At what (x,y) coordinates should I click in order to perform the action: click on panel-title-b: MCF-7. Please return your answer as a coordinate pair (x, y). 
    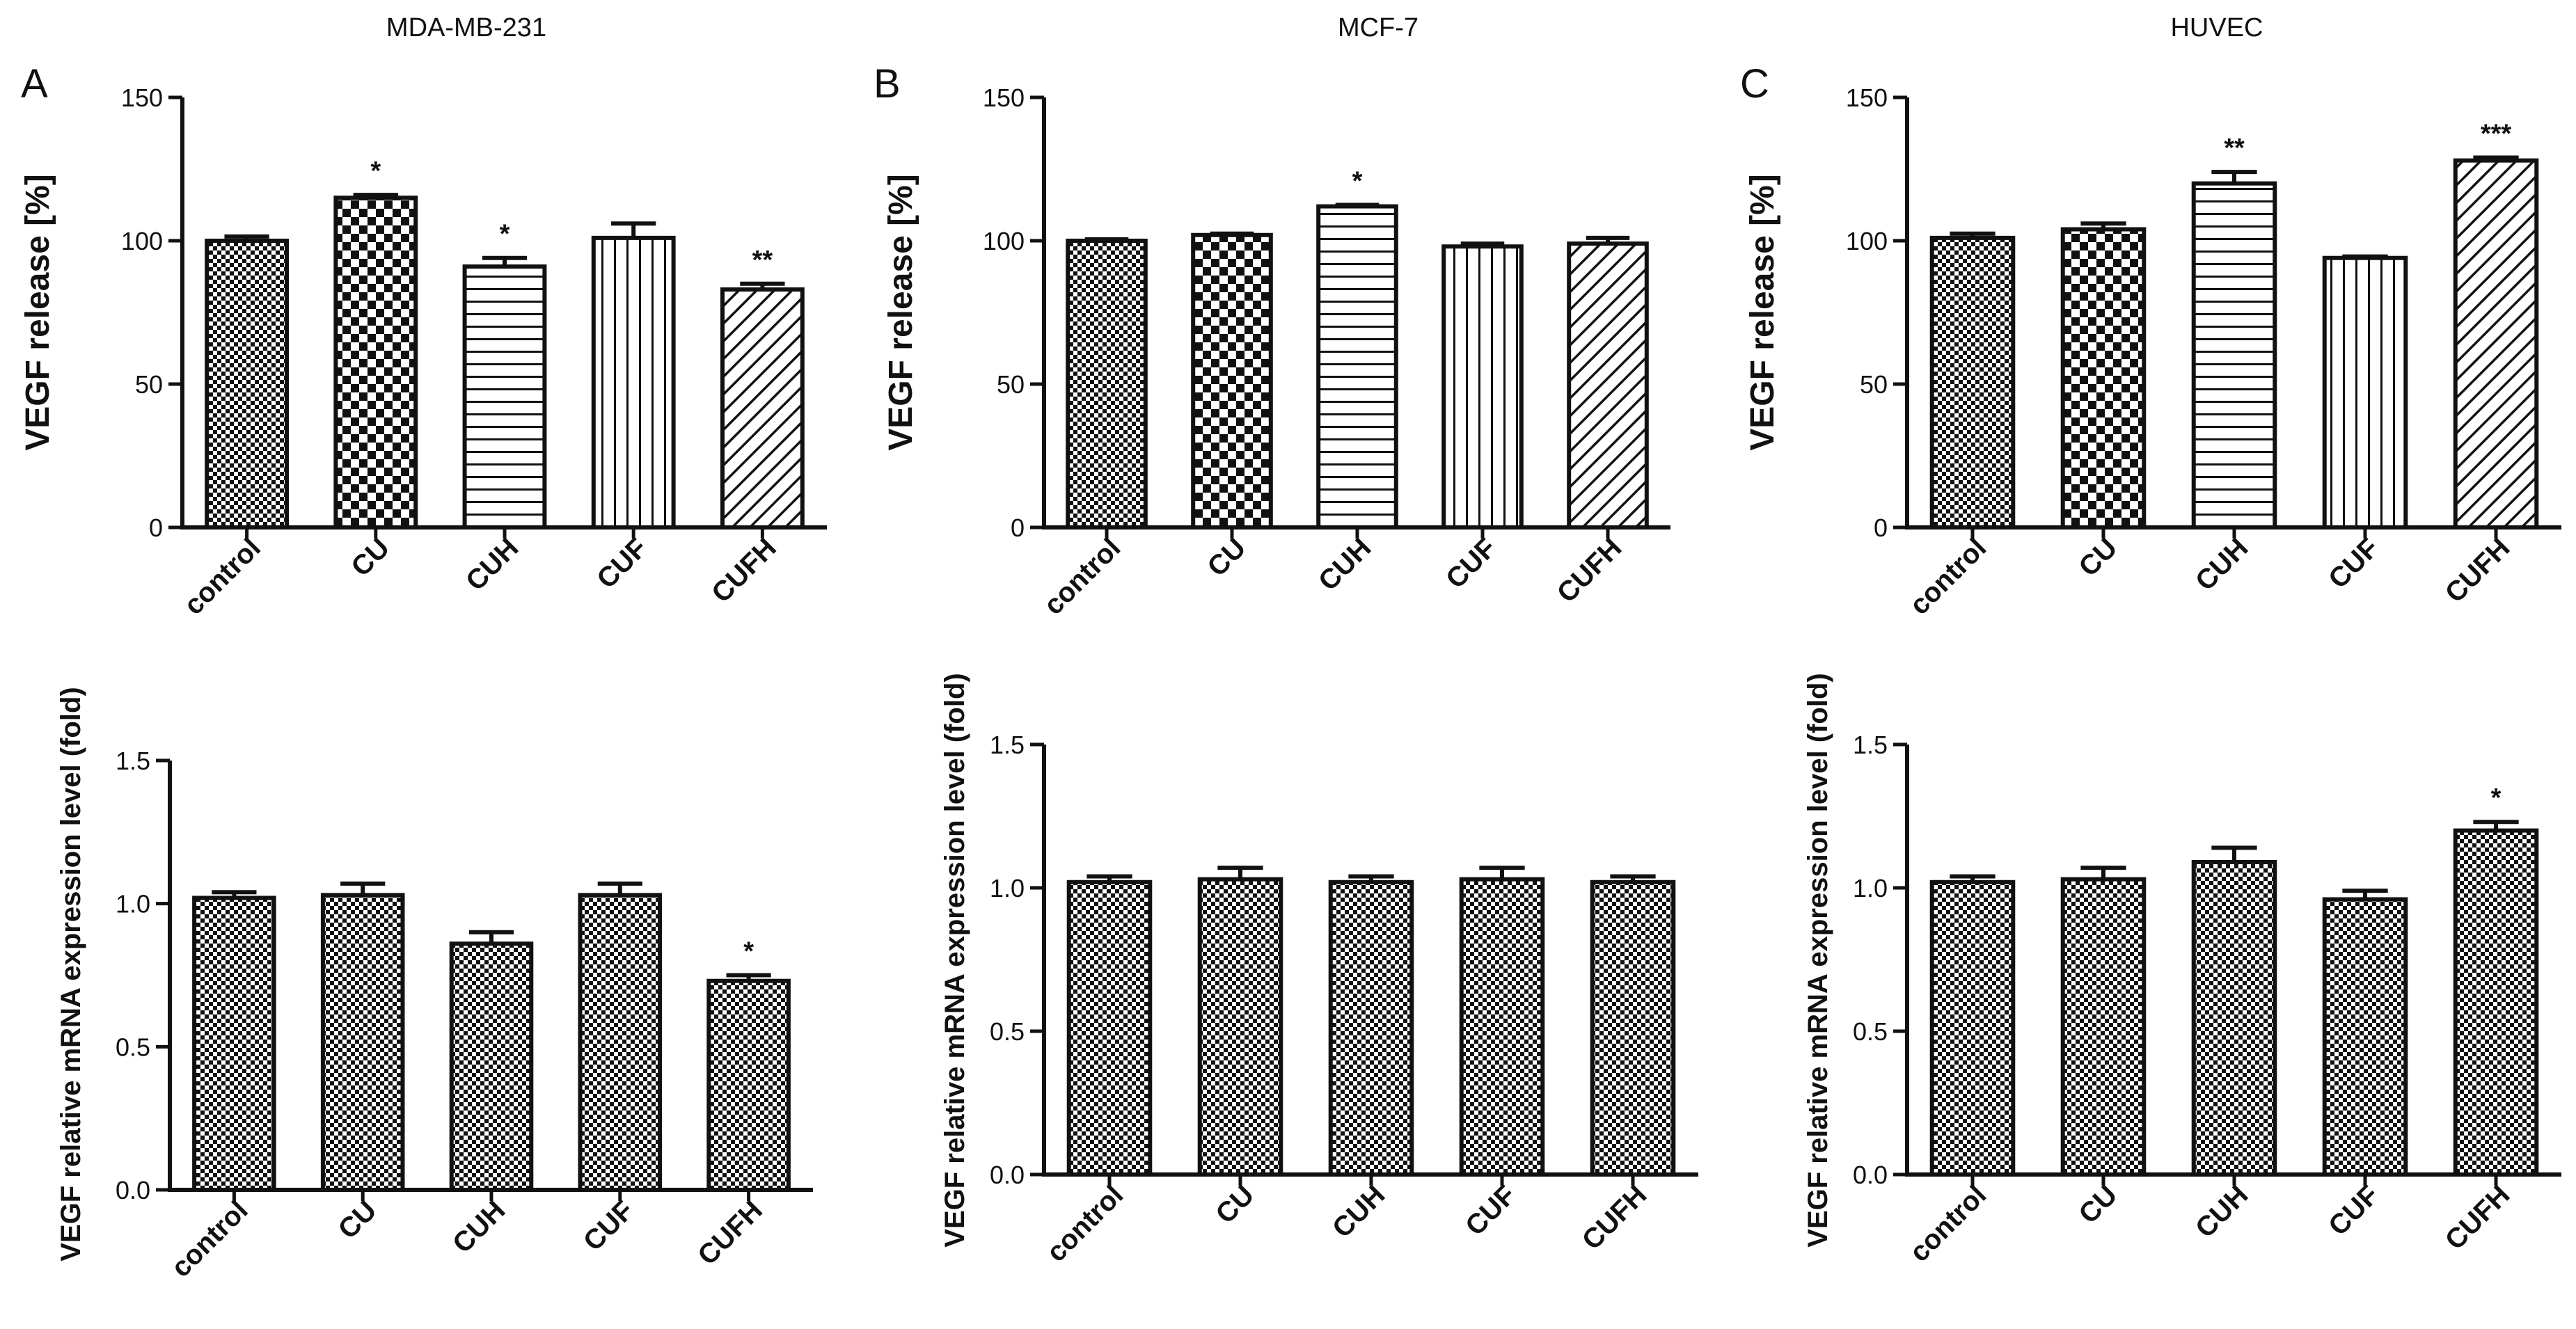
    Looking at the image, I should click on (1378, 27).